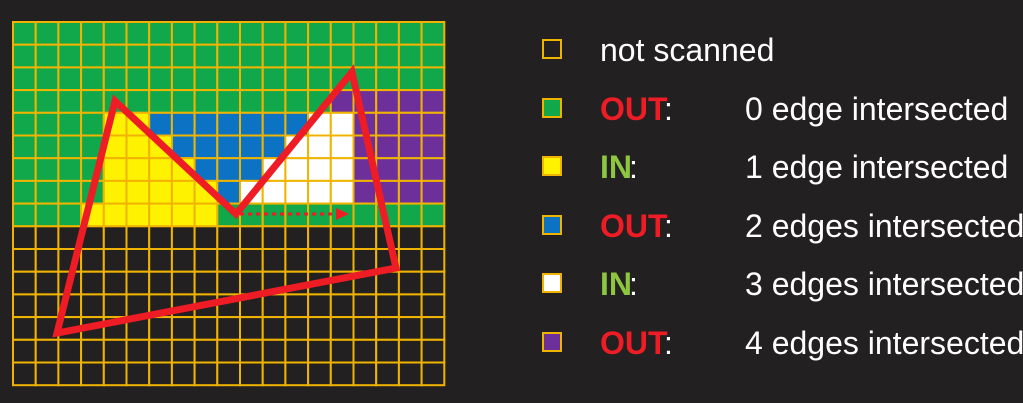 This screenshot has height=403, width=1023. What do you see at coordinates (552, 341) in the screenshot?
I see `swatch-4-edges` at bounding box center [552, 341].